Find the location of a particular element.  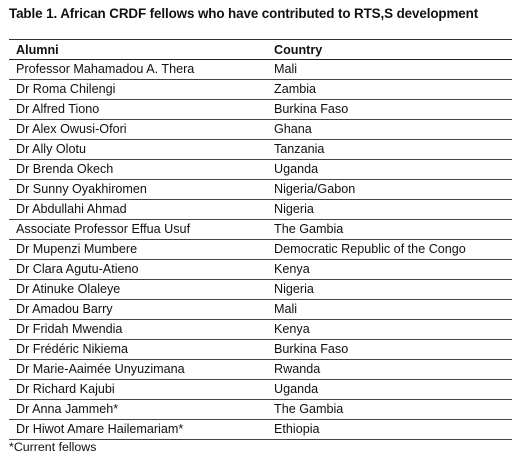

alumni-cell: Dr Frédéric Nikiema is located at coordinates (138, 349).